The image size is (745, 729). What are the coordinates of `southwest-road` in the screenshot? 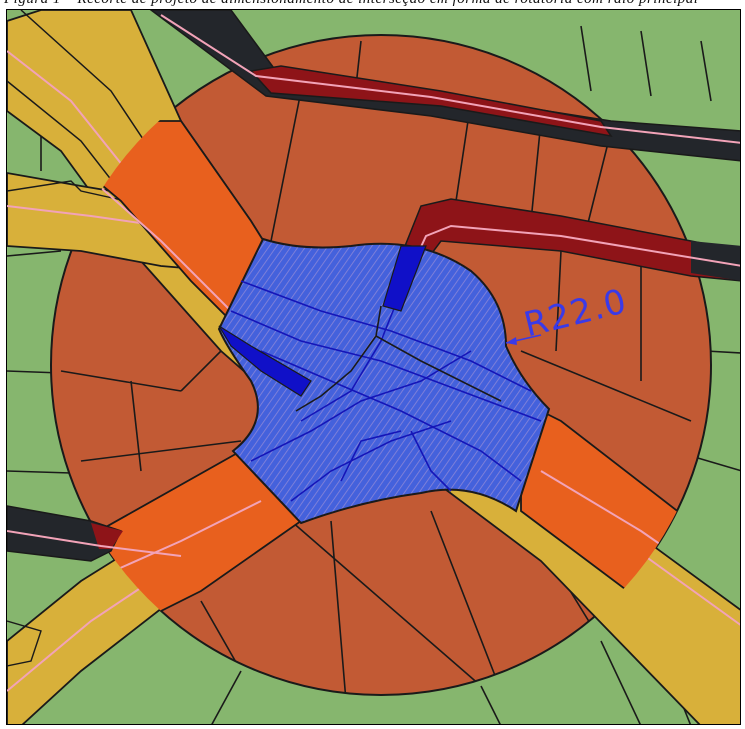 It's located at (94, 533).